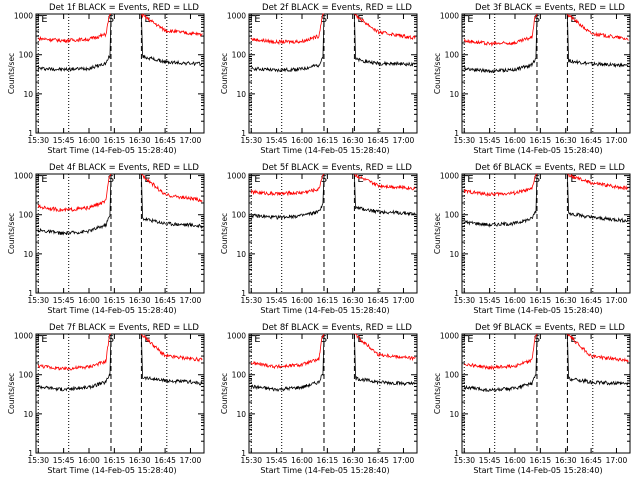 The height and width of the screenshot is (480, 640). I want to click on chart-title: Det 8f BLACK = Events, RED = LLD, so click(337, 328).